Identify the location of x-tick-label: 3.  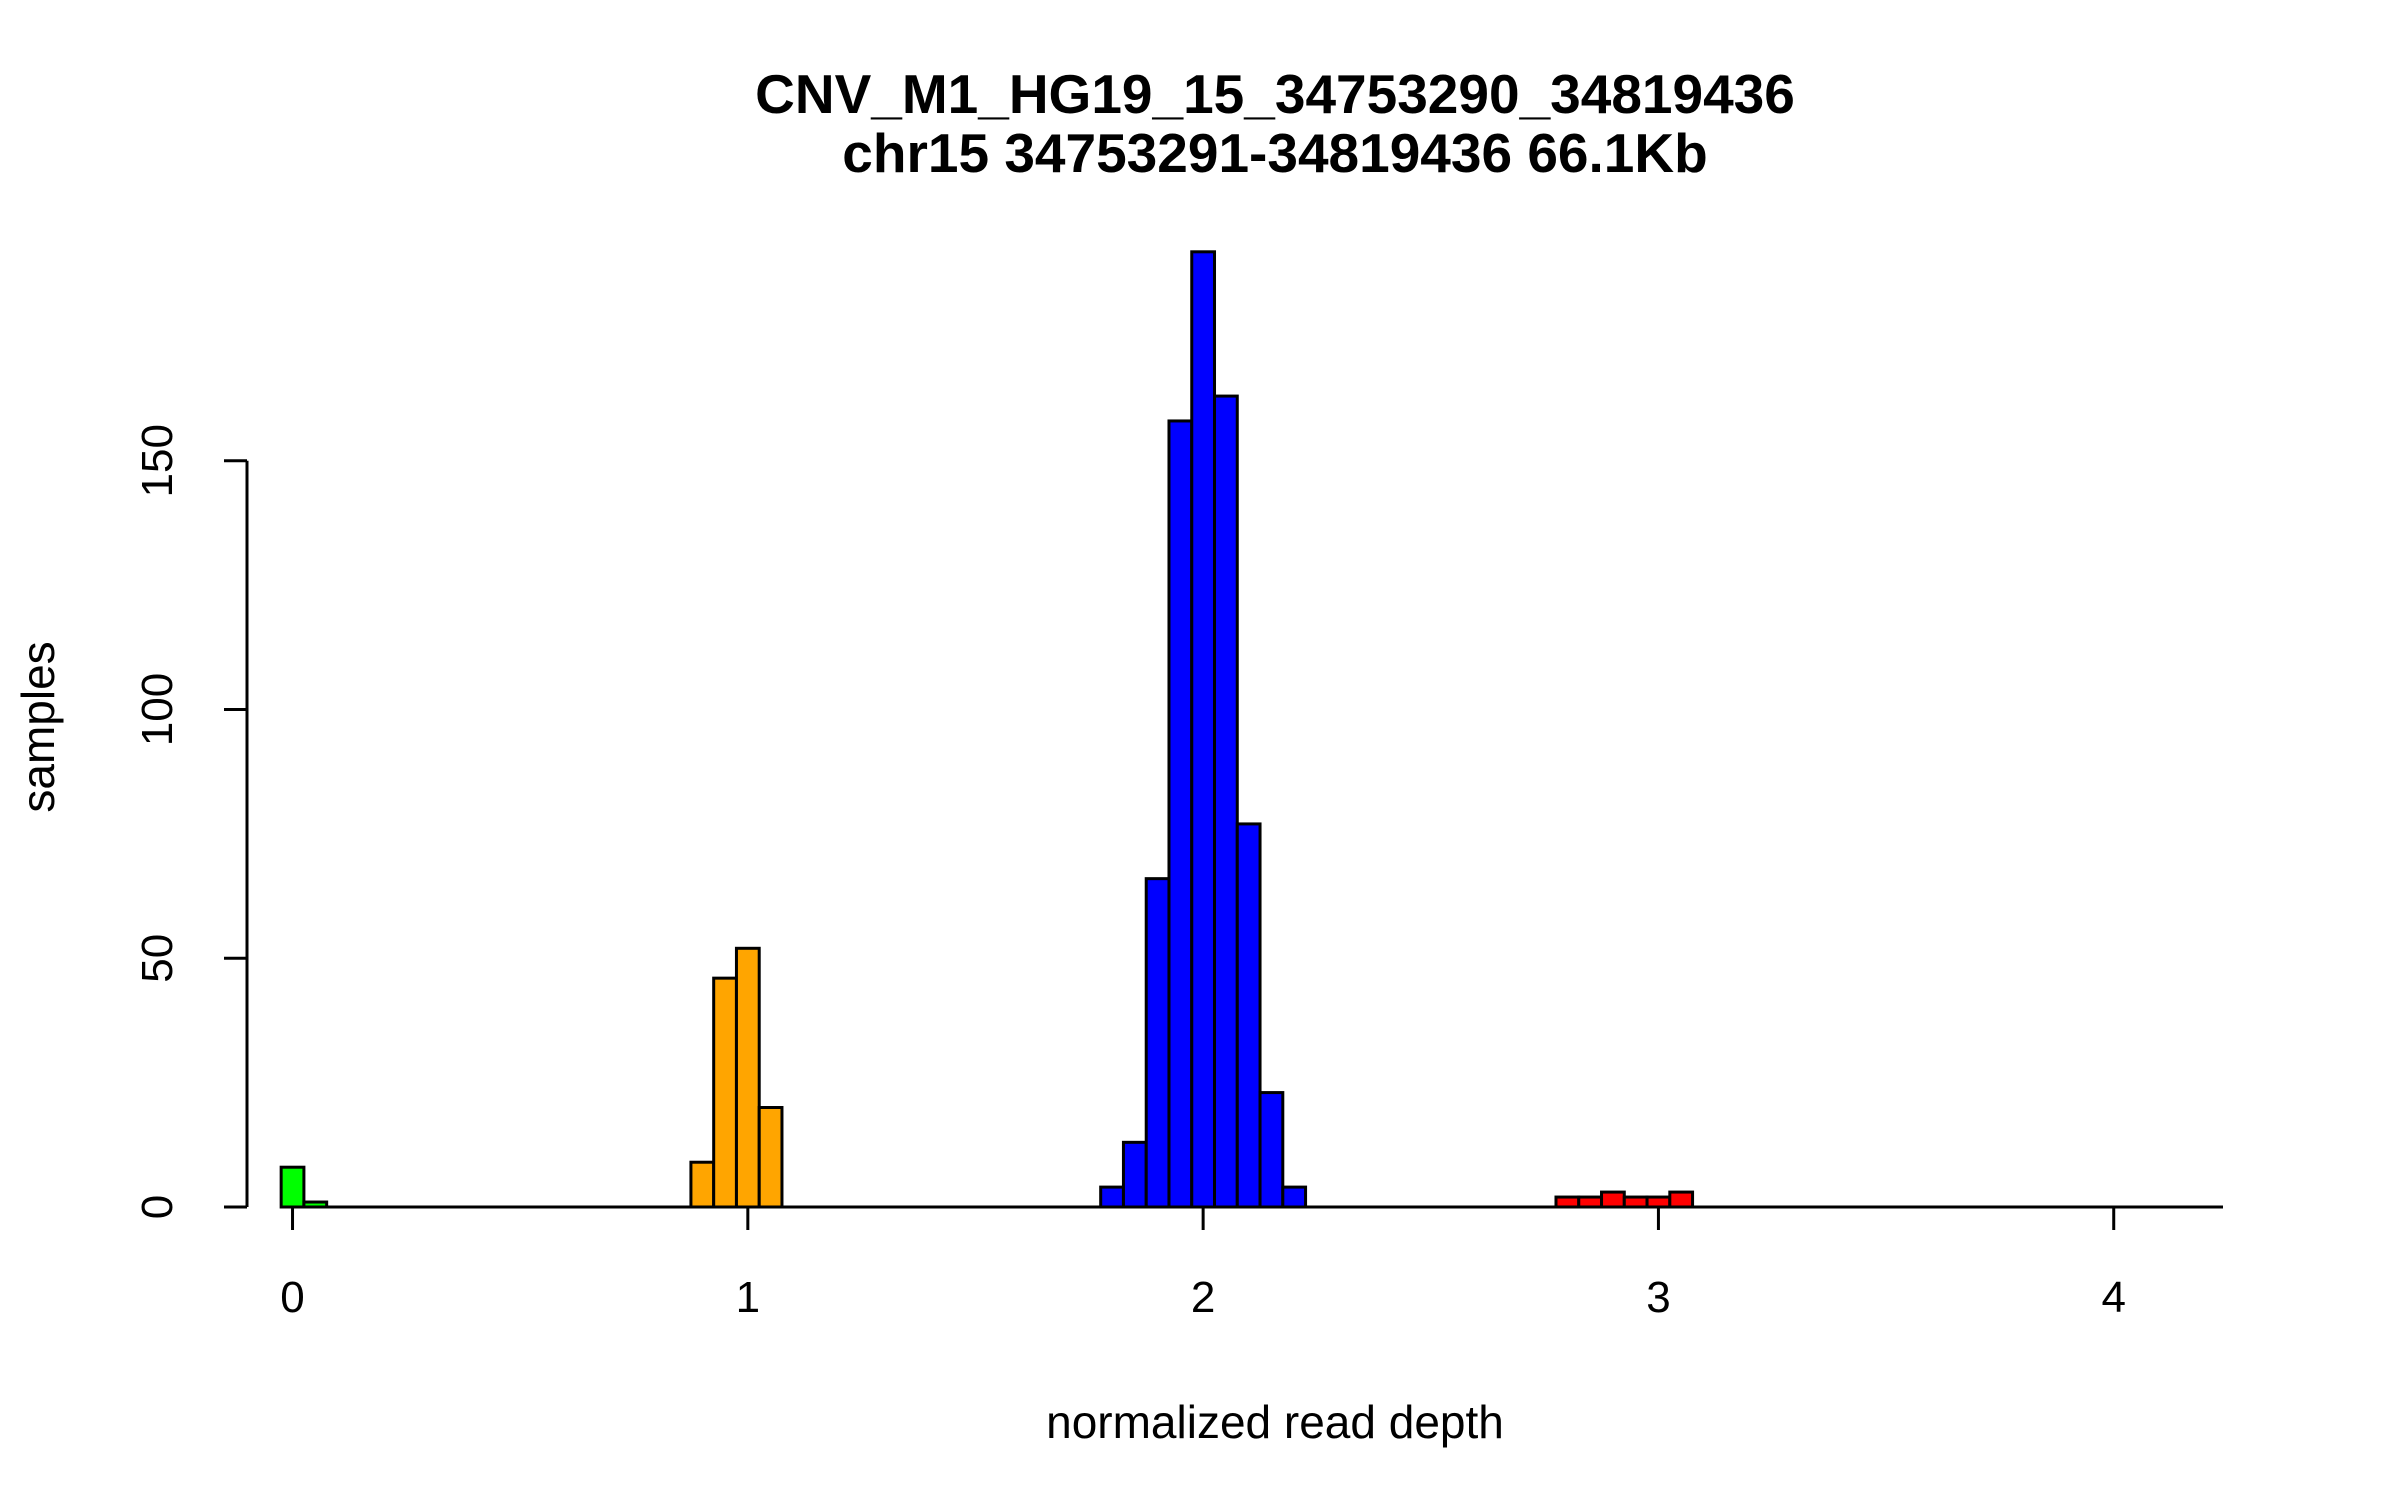
(1658, 1297).